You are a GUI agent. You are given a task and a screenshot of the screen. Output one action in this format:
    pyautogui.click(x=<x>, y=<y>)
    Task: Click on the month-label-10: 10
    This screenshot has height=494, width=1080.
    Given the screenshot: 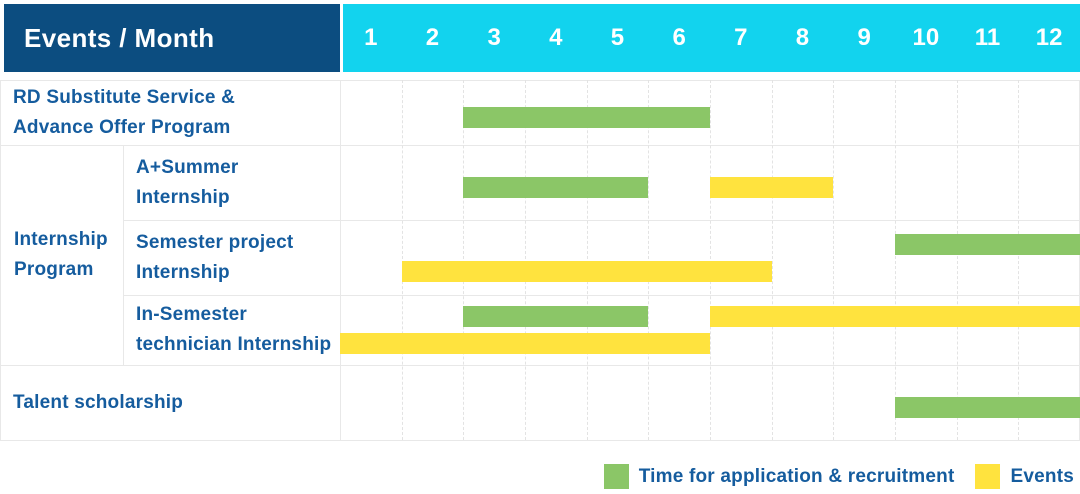 What is the action you would take?
    pyautogui.click(x=926, y=37)
    